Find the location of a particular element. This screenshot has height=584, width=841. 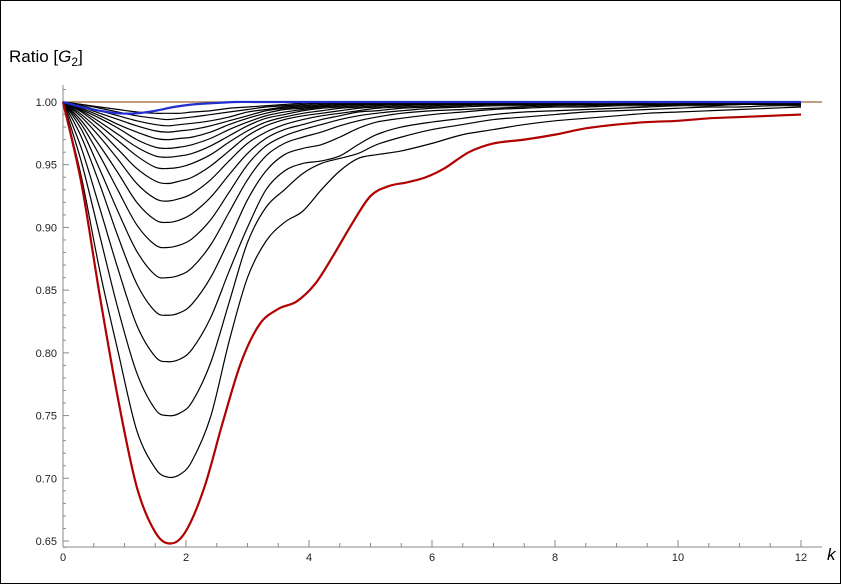

y-axis-label-var: G is located at coordinates (64, 56).